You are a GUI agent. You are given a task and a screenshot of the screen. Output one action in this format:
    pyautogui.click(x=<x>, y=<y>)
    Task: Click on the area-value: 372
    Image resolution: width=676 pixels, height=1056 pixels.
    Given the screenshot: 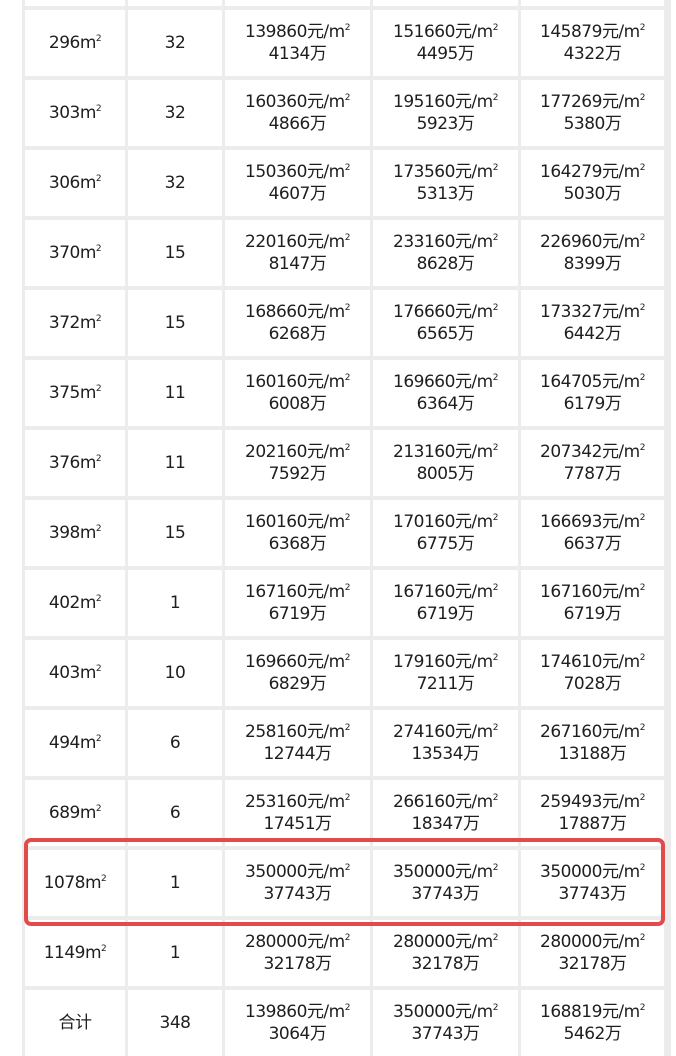 What is the action you would take?
    pyautogui.click(x=64, y=323)
    